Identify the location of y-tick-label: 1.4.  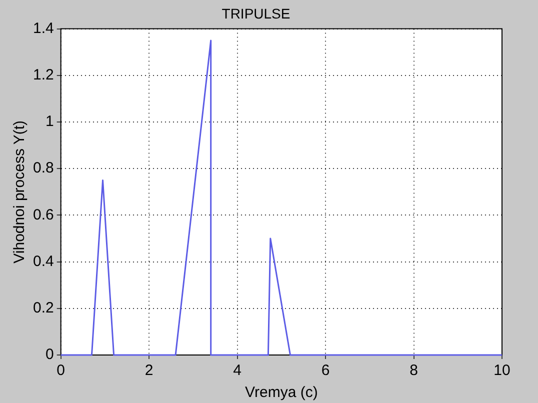
(43, 28).